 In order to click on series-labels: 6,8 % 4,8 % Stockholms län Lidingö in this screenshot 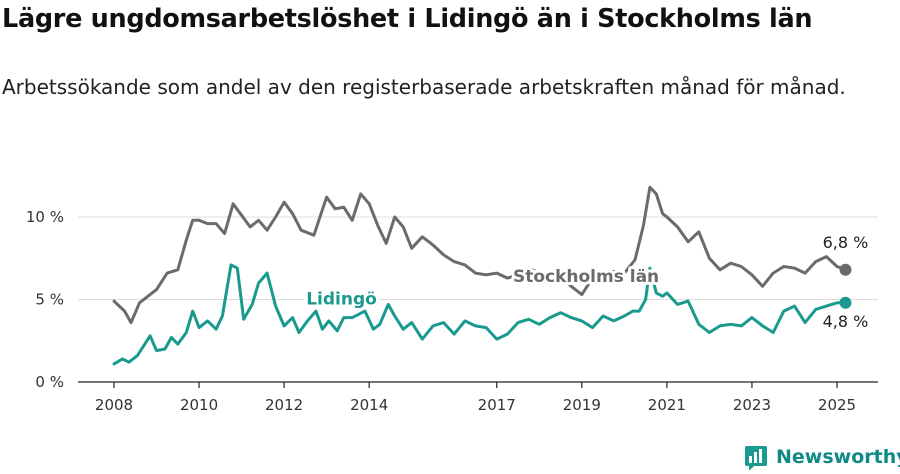, I will do `click(586, 282)`.